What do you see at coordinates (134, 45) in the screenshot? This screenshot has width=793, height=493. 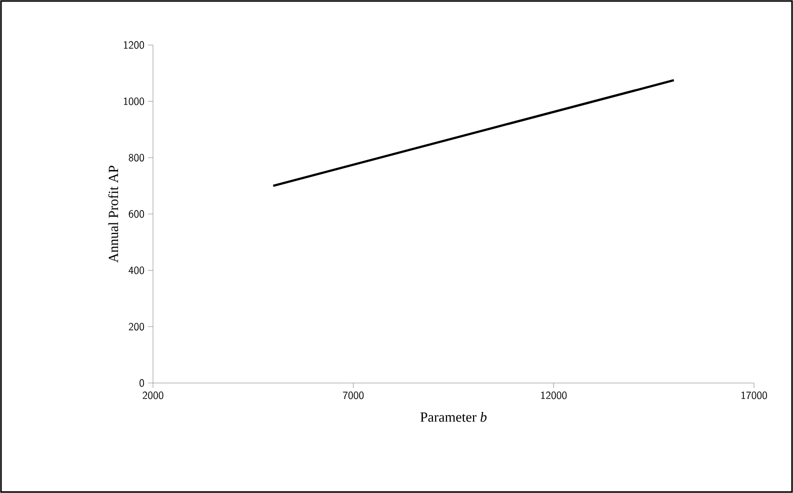 I see `y-tick-label: 1200` at bounding box center [134, 45].